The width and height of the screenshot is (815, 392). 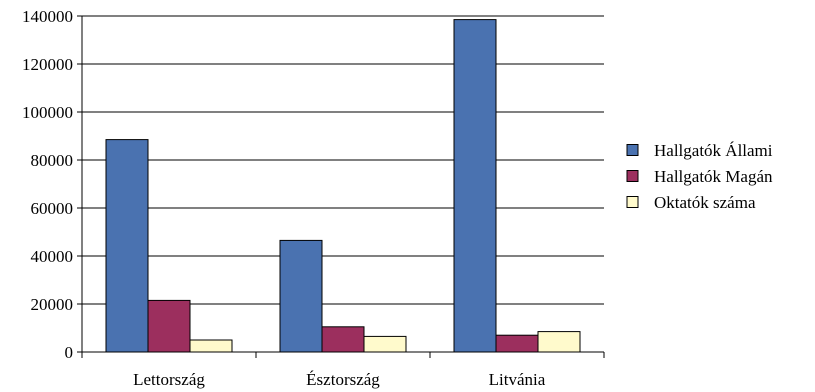 What do you see at coordinates (52, 208) in the screenshot?
I see `y-tick-label: 60000` at bounding box center [52, 208].